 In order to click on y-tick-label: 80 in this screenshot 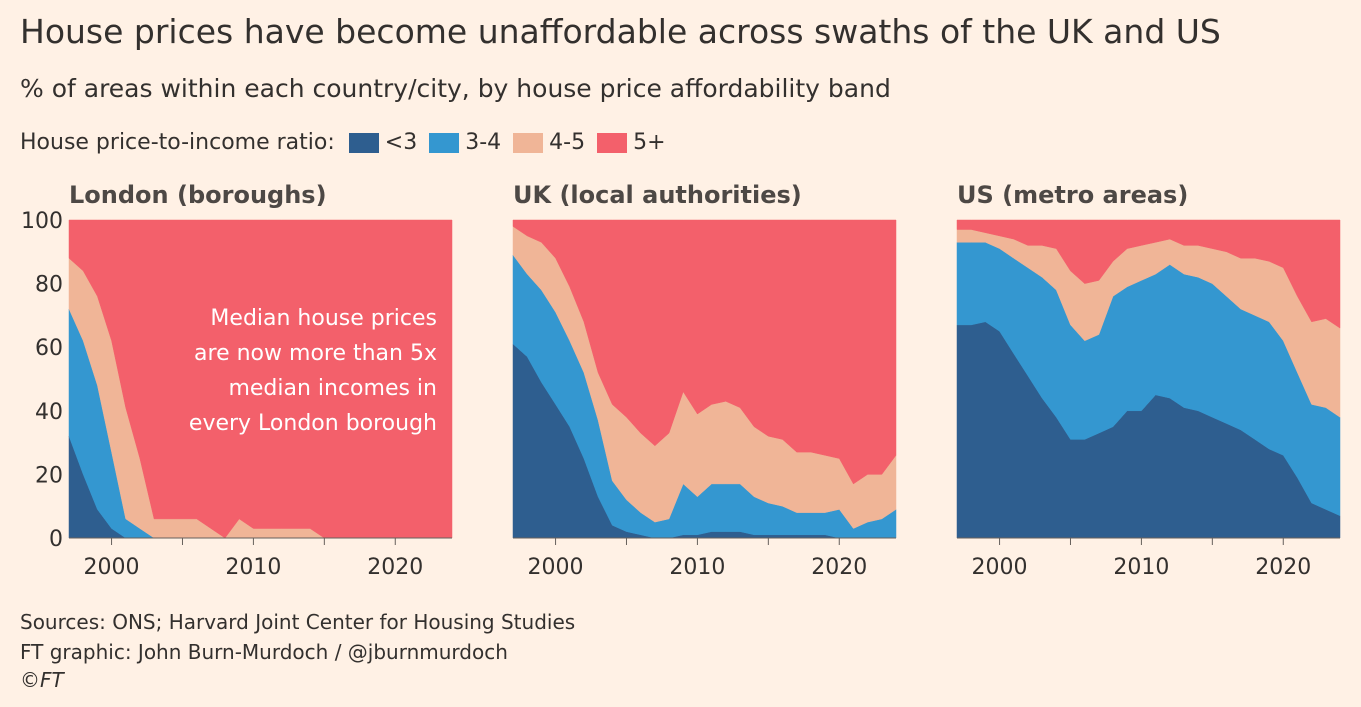, I will do `click(49, 285)`.